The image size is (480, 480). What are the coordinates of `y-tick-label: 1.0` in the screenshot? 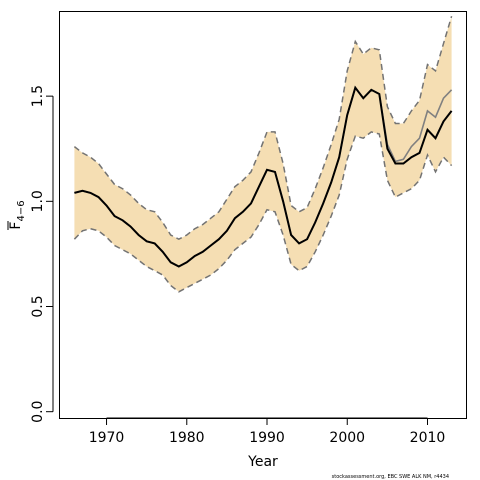 It's located at (38, 201).